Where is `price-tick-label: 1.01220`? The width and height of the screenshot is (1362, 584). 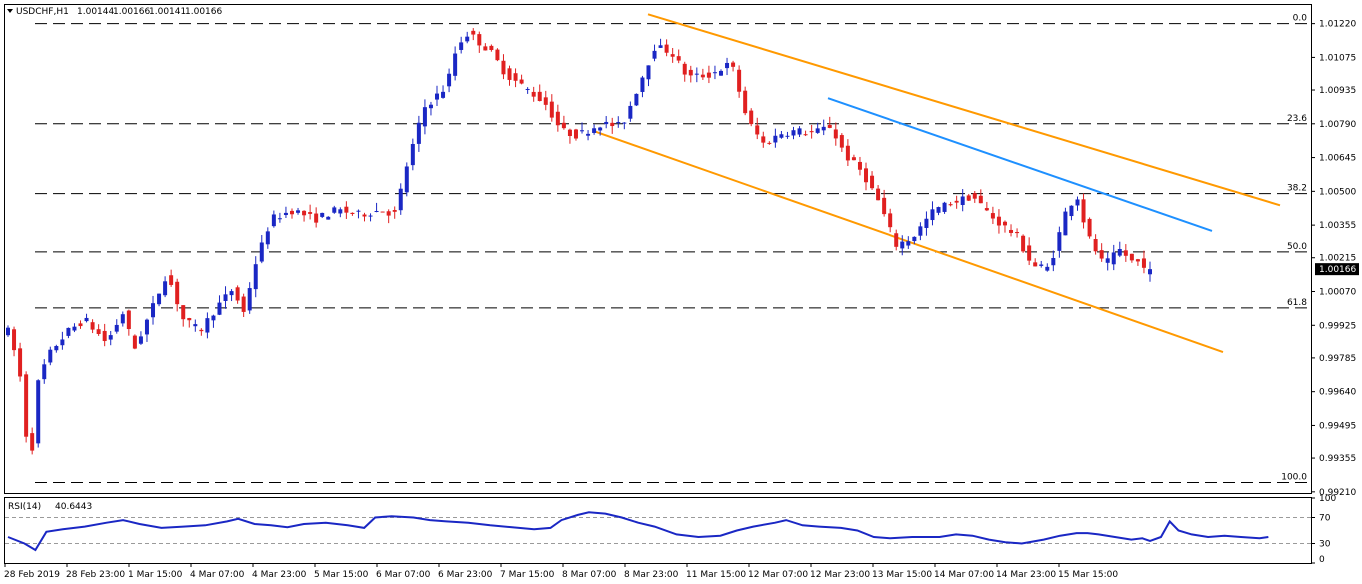 price-tick-label: 1.01220 is located at coordinates (1337, 25).